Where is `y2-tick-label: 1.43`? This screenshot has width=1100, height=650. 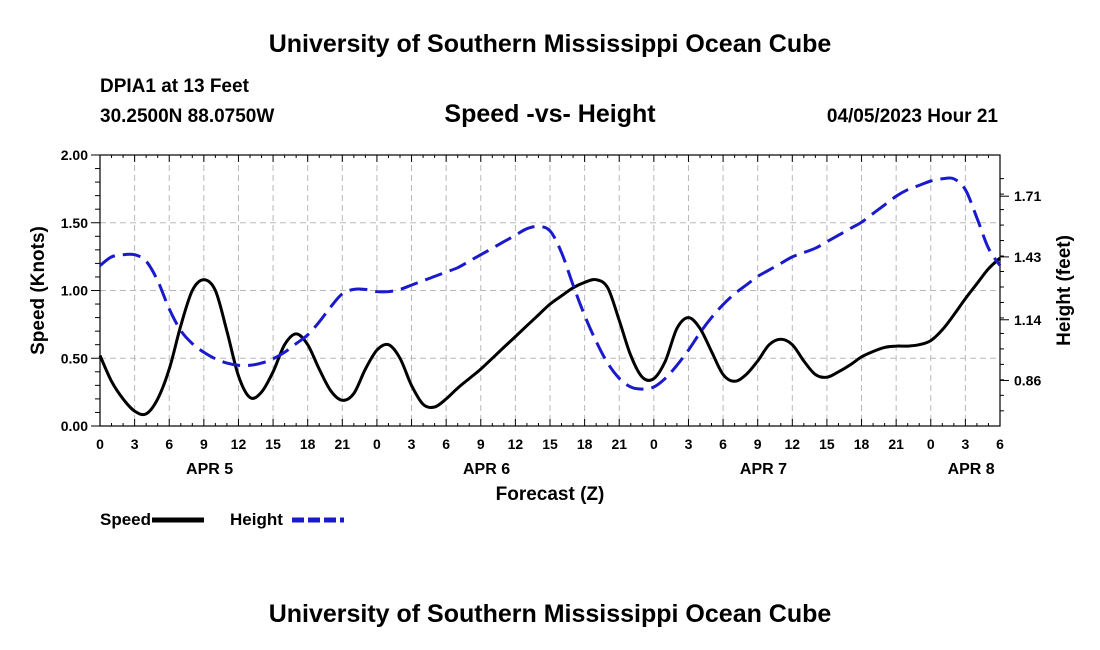 y2-tick-label: 1.43 is located at coordinates (1027, 257).